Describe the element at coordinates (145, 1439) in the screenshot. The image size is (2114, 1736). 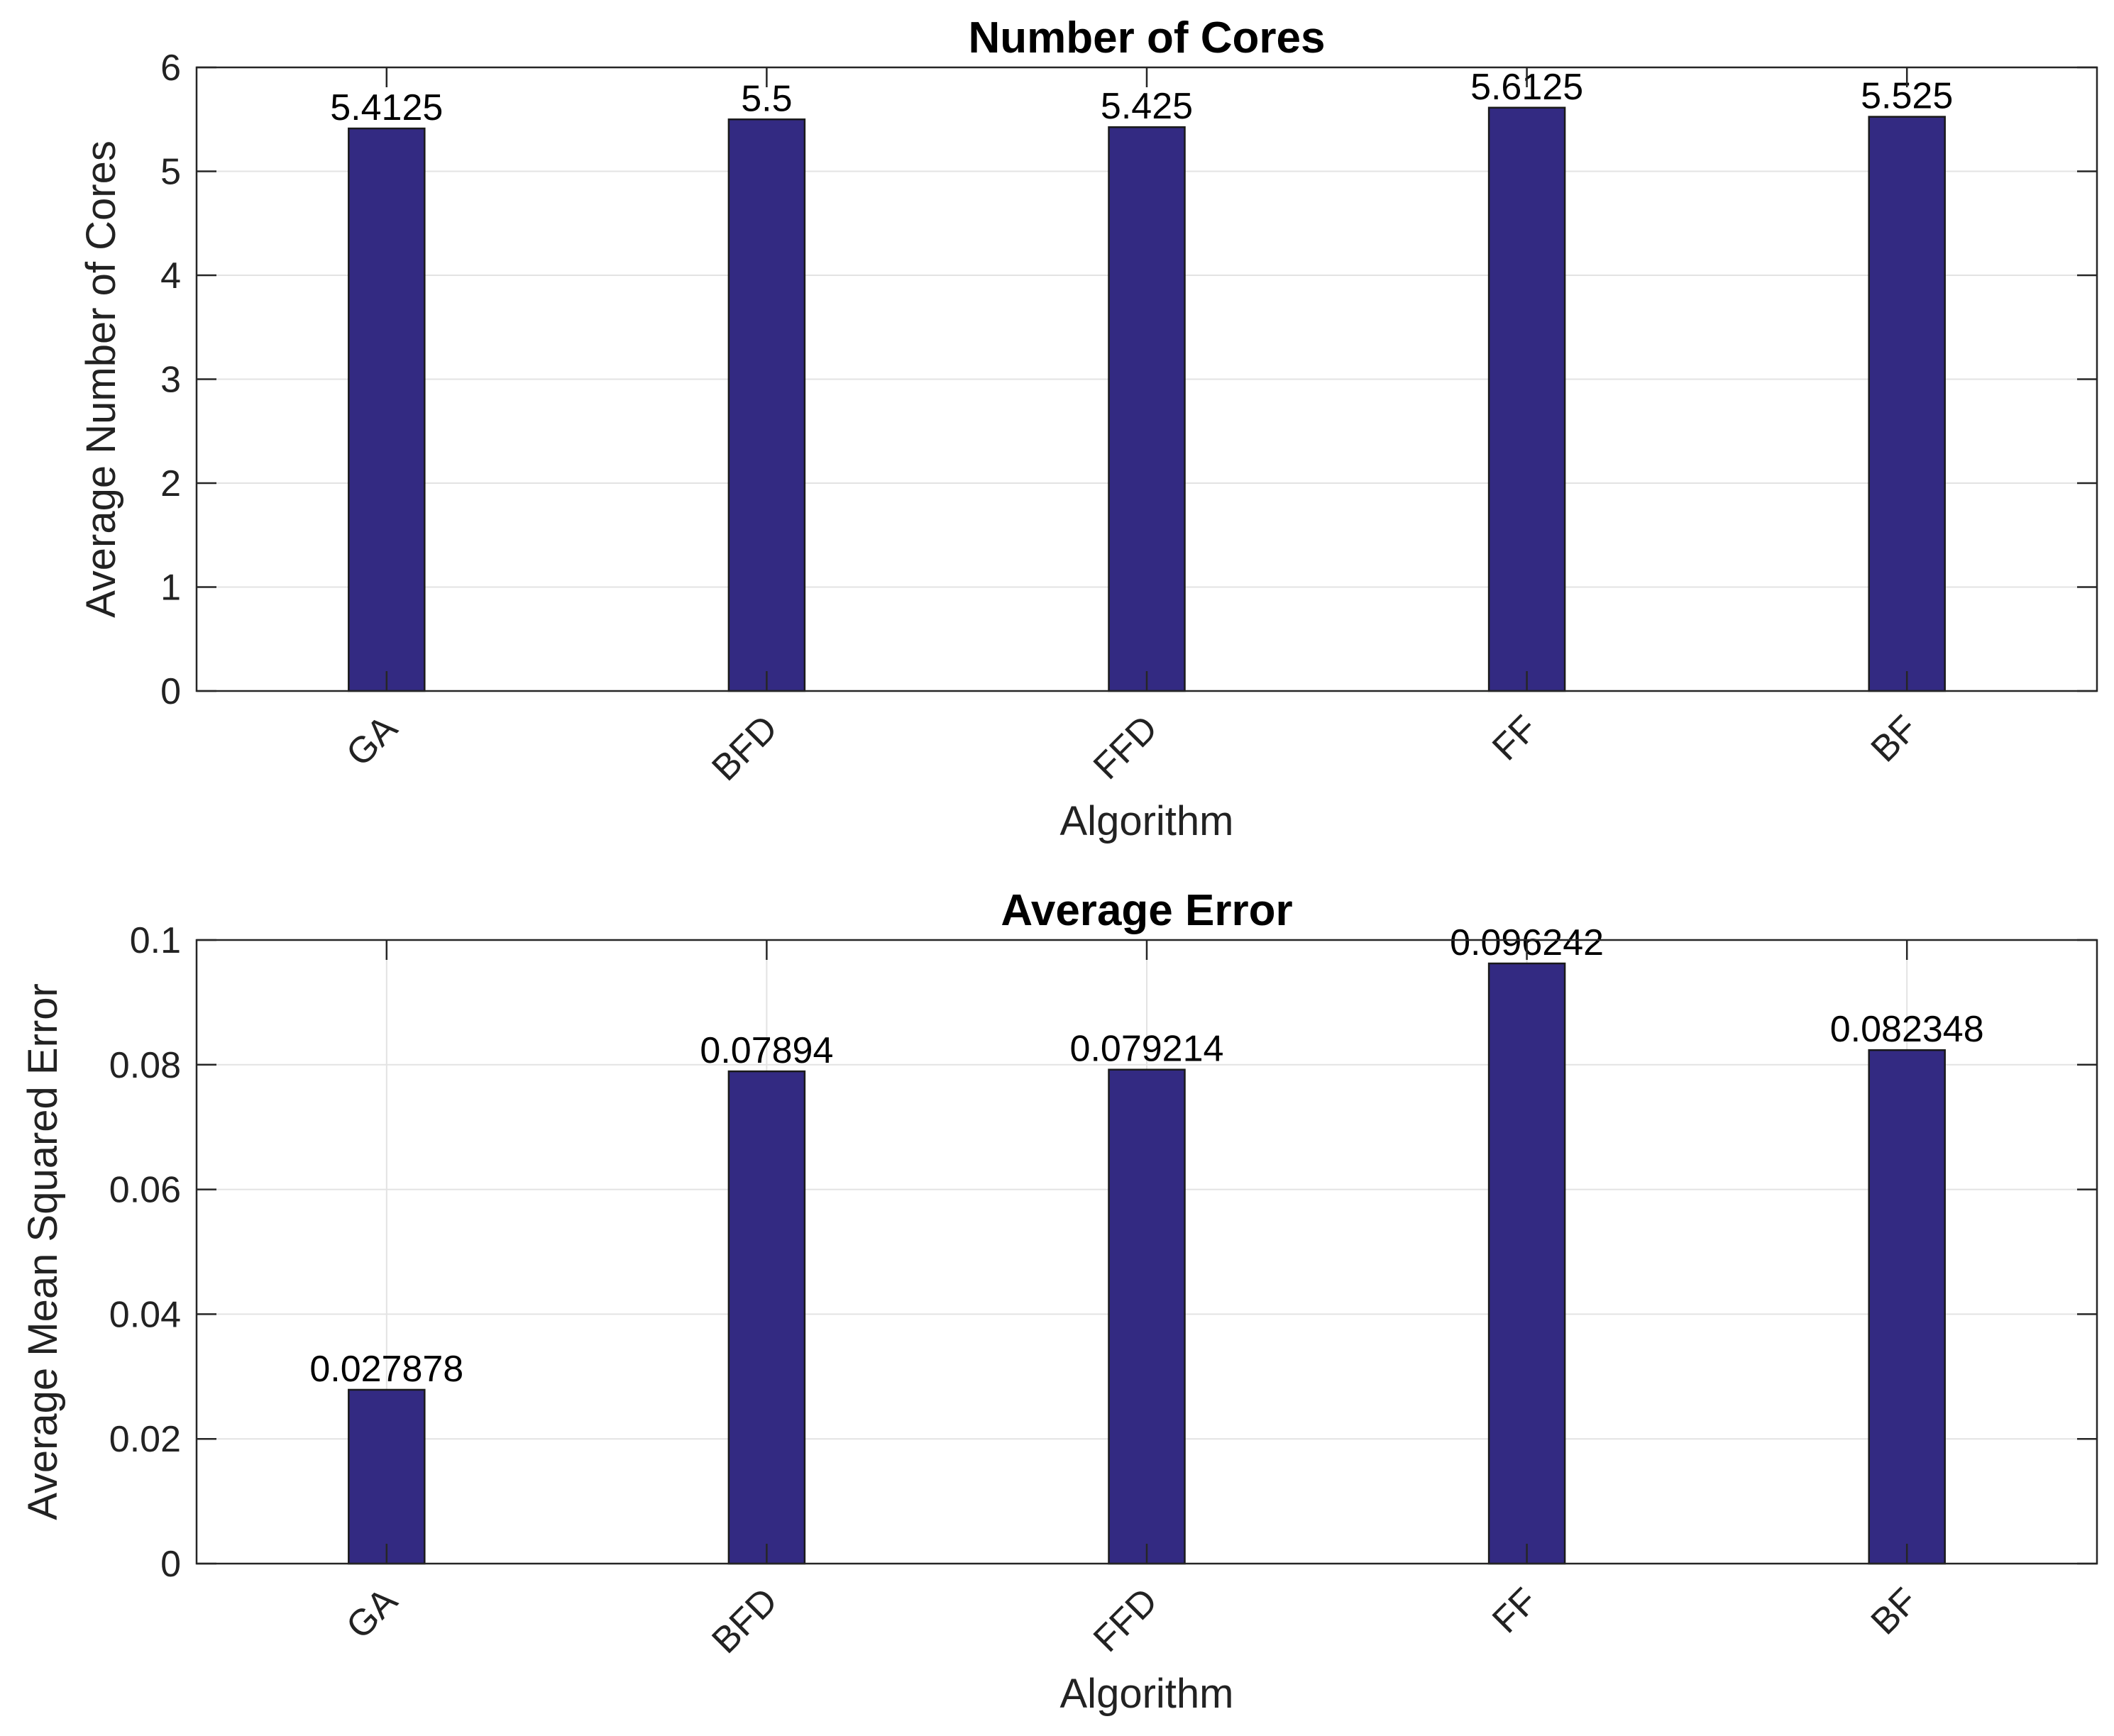
I see `y-tick-label: 0.02` at that location.